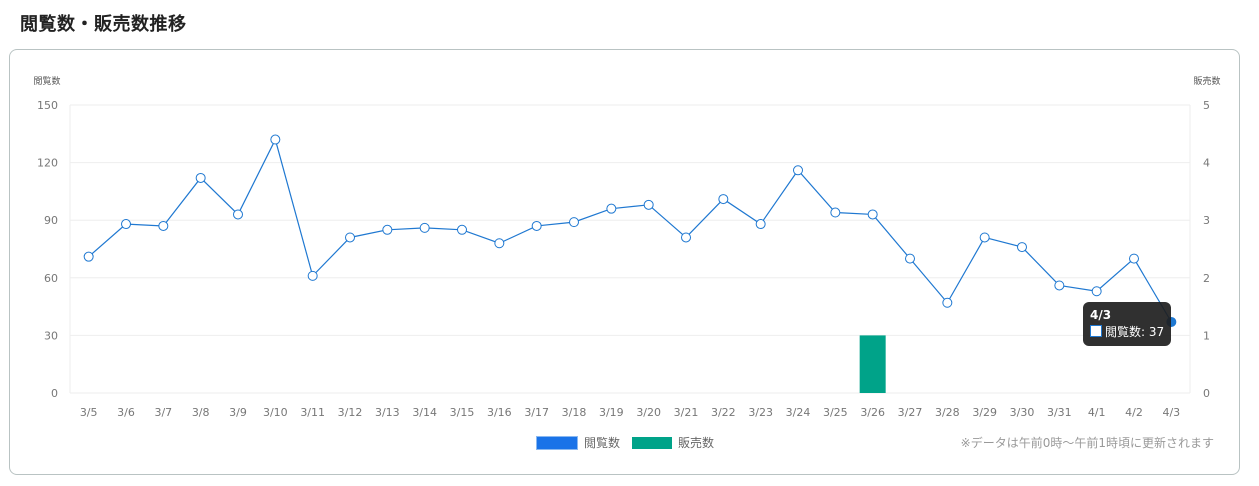  What do you see at coordinates (1206, 335) in the screenshot?
I see `y-right-tick: 1` at bounding box center [1206, 335].